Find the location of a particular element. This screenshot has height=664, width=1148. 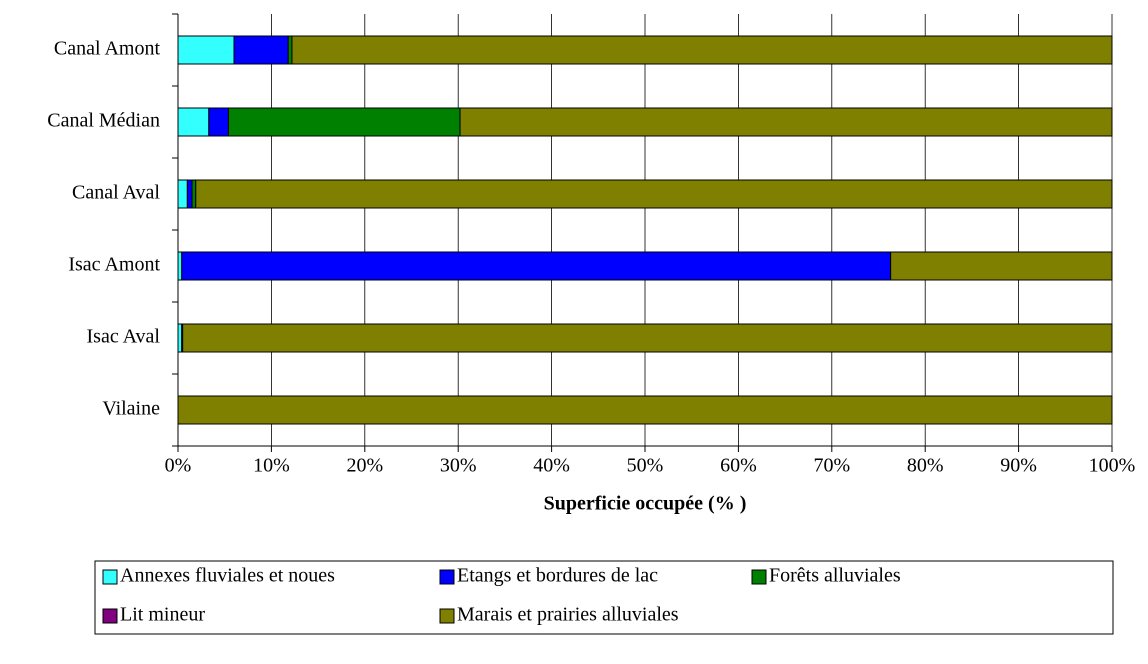

y-tick-label: Vilaine is located at coordinates (131, 409).